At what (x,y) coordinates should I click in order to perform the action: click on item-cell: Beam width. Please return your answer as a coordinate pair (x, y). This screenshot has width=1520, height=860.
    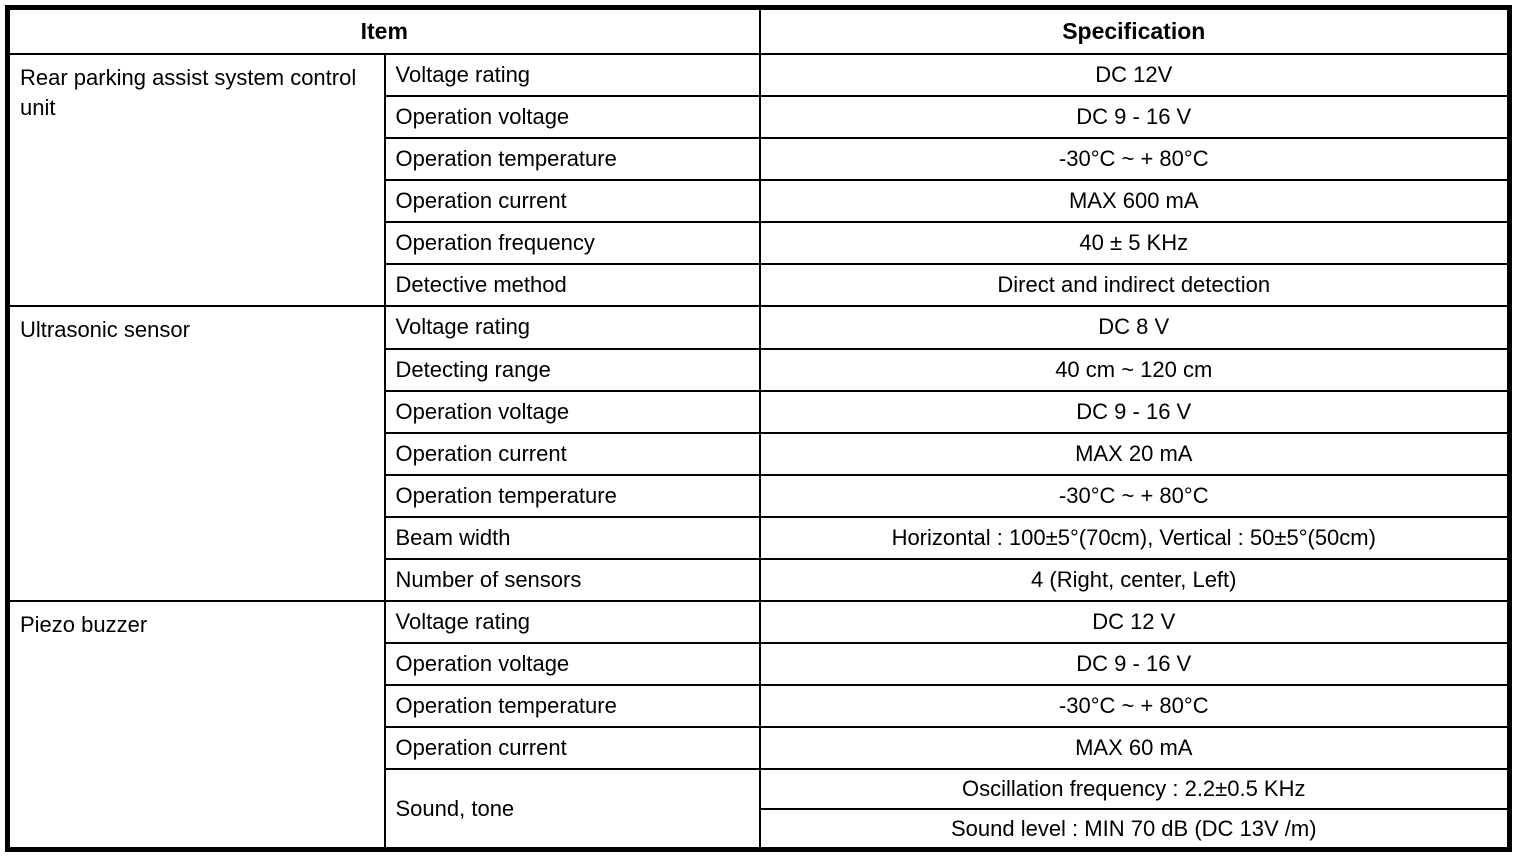
    Looking at the image, I should click on (572, 537).